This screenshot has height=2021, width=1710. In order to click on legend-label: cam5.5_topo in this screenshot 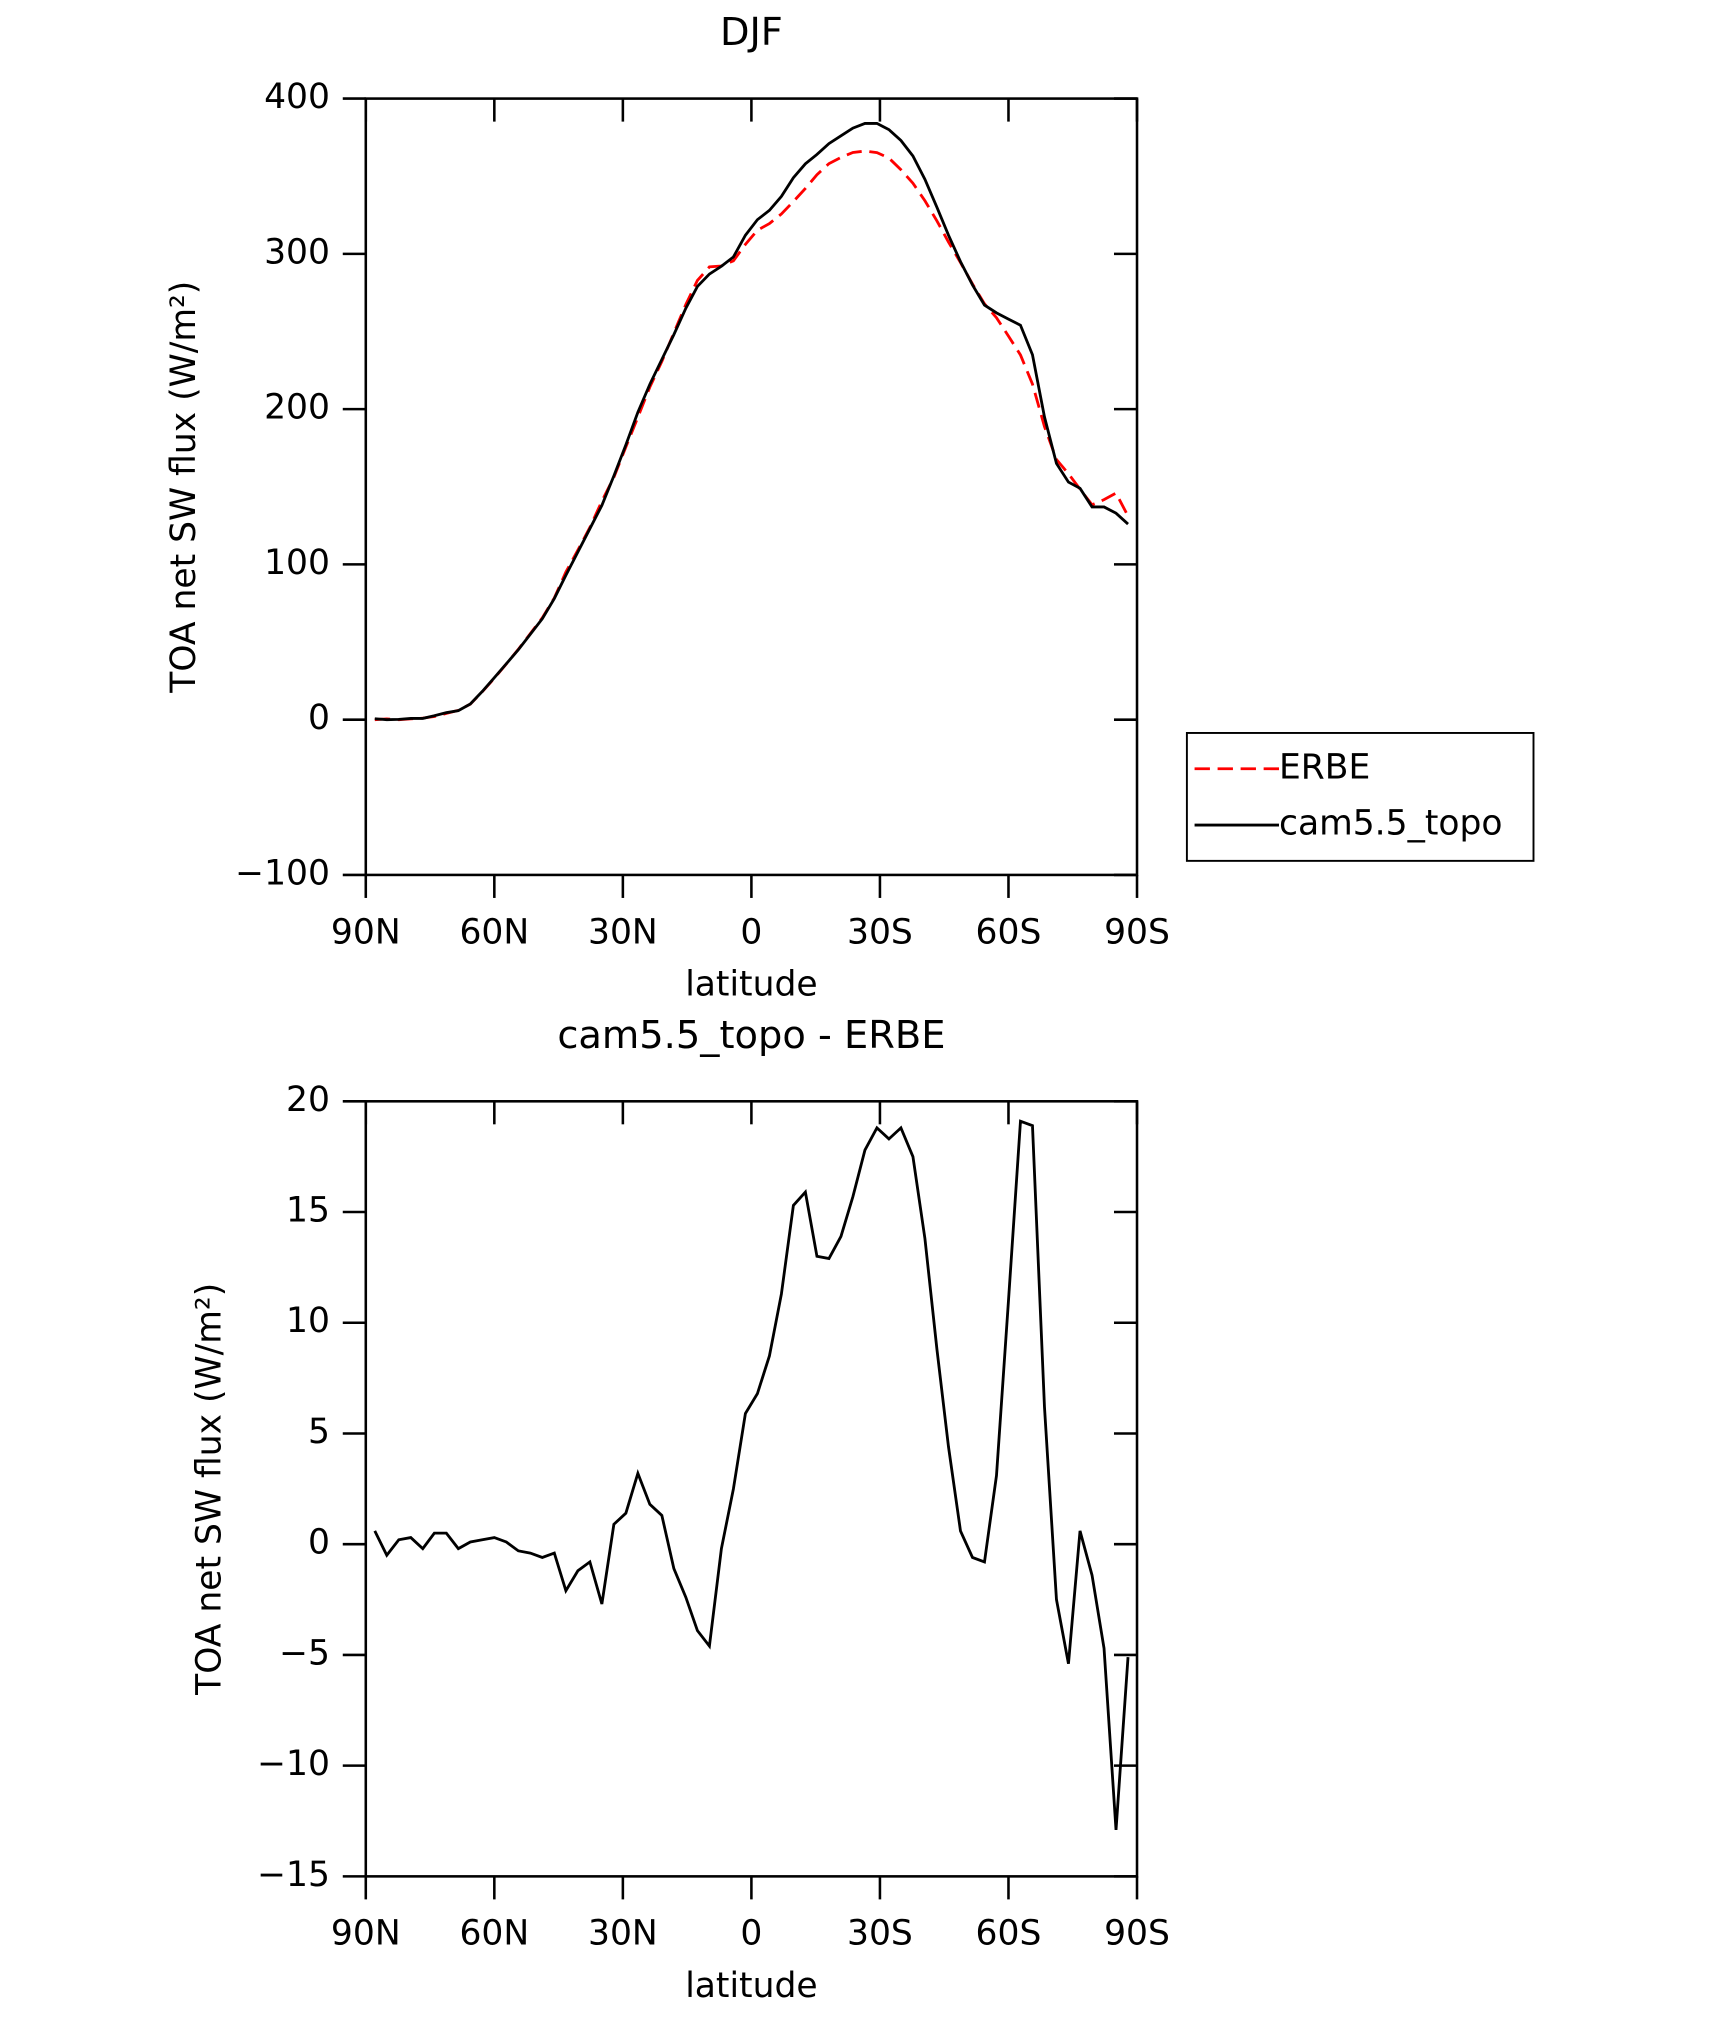, I will do `click(1391, 824)`.